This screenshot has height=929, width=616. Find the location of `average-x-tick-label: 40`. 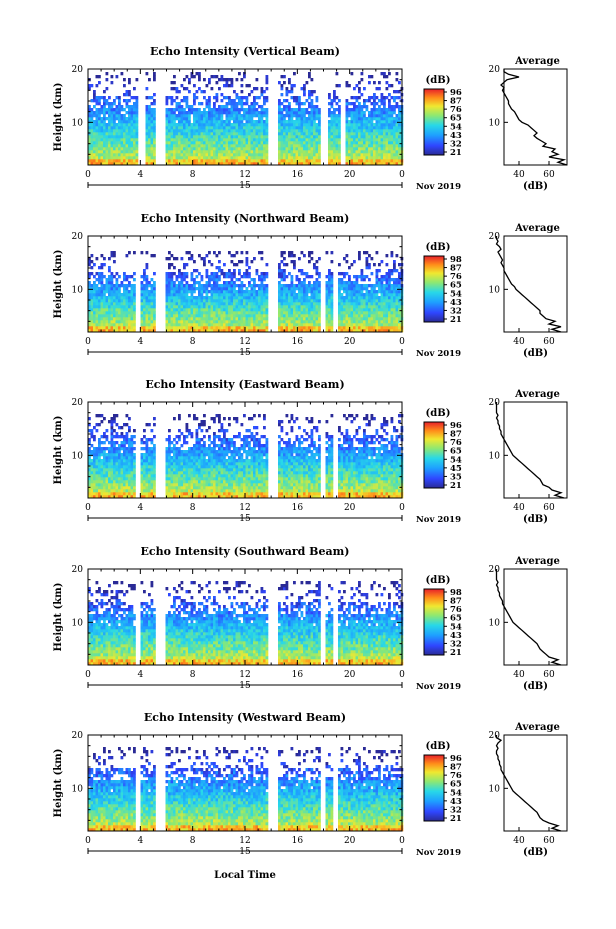

average-x-tick-label: 40 is located at coordinates (519, 342).